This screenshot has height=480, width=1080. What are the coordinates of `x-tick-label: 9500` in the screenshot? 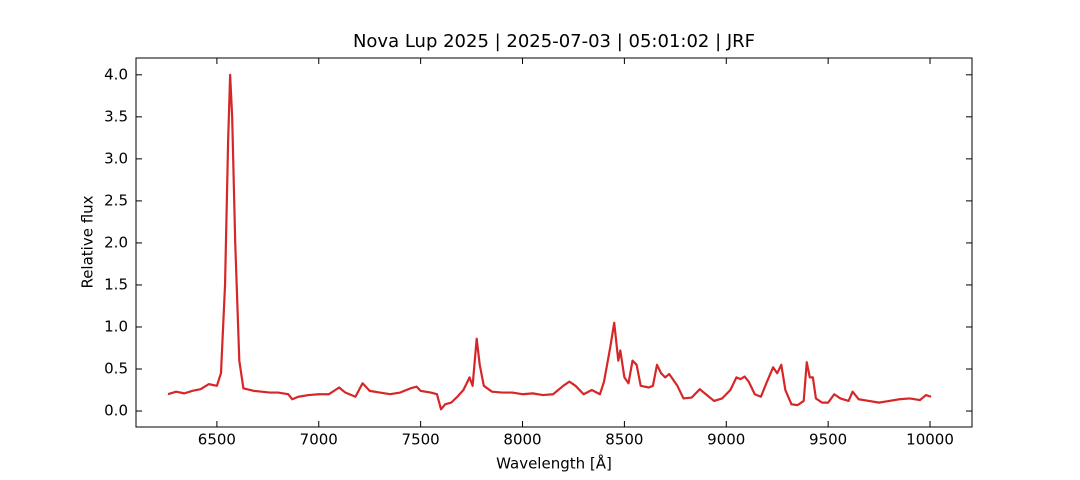 It's located at (828, 440).